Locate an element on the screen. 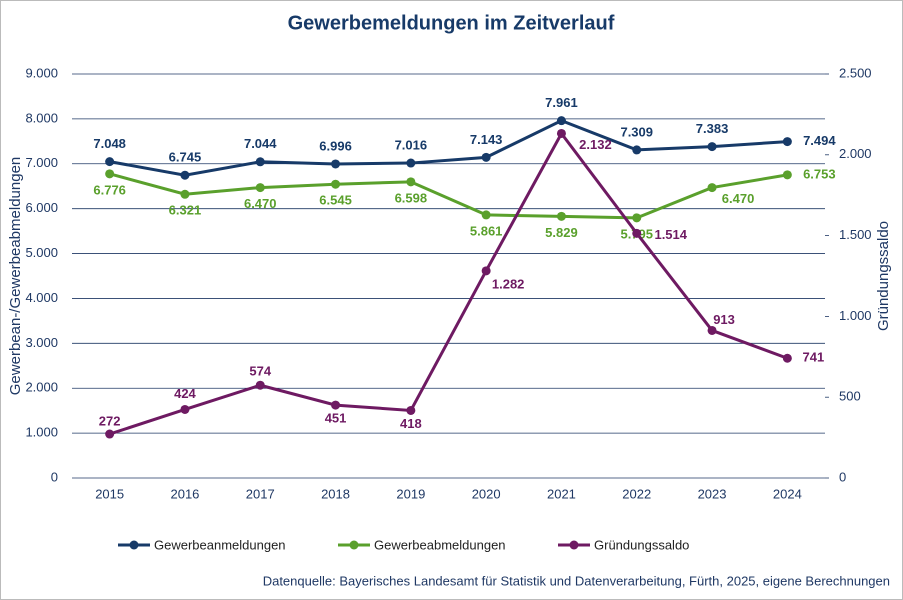  data-label: 6.598 is located at coordinates (411, 197).